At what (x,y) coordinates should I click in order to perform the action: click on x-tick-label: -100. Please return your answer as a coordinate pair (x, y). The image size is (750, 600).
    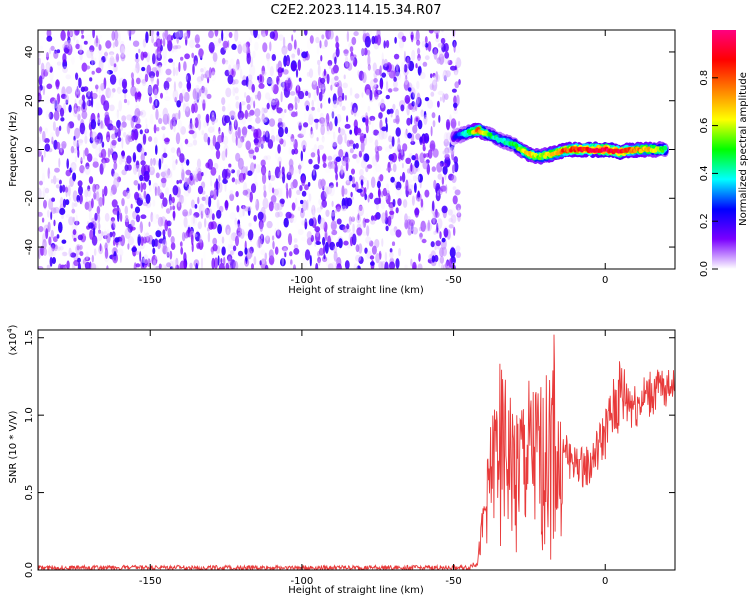
    Looking at the image, I should click on (302, 280).